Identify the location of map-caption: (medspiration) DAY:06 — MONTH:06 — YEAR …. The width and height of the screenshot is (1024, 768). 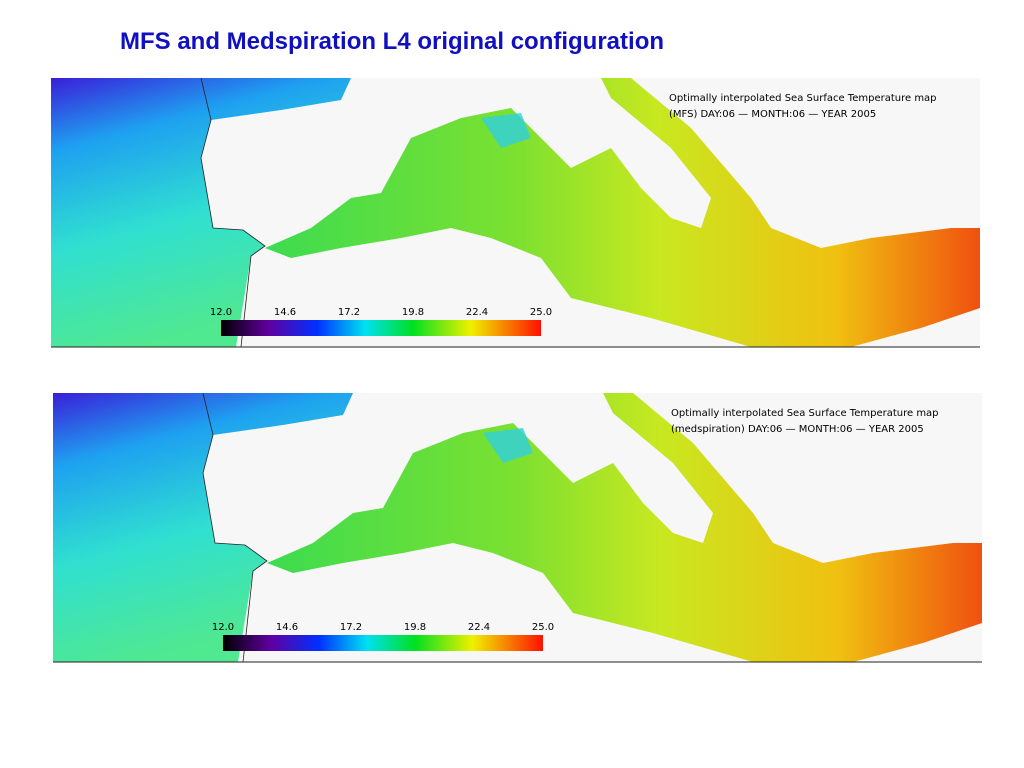
(797, 429).